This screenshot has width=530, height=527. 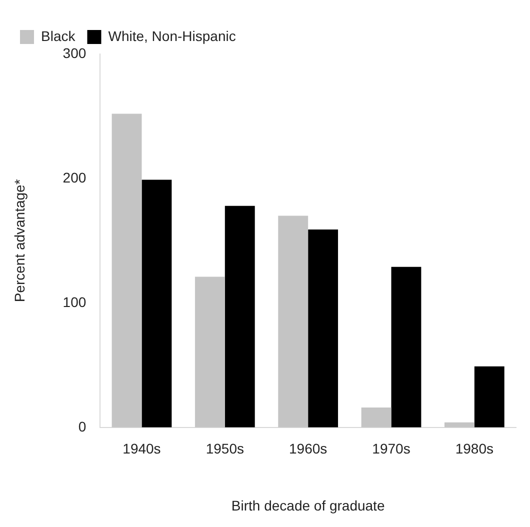 What do you see at coordinates (74, 302) in the screenshot?
I see `y-tick-label: 100` at bounding box center [74, 302].